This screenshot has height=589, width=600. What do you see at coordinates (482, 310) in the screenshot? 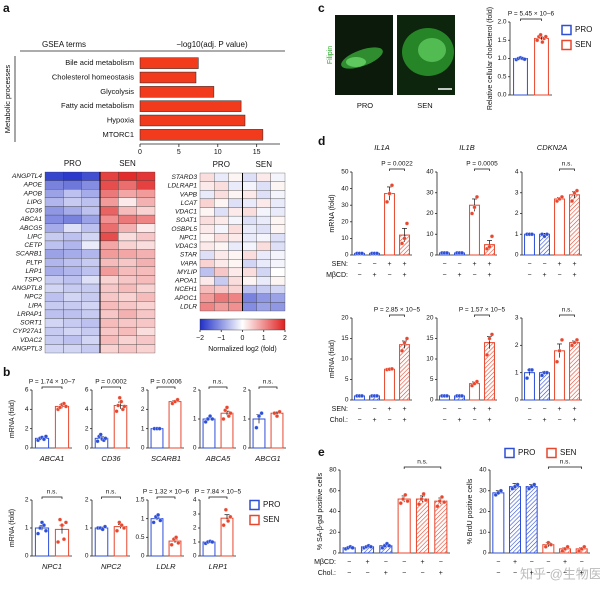
I see `significance-label: P = 1.57 × 10−5` at bounding box center [482, 310].